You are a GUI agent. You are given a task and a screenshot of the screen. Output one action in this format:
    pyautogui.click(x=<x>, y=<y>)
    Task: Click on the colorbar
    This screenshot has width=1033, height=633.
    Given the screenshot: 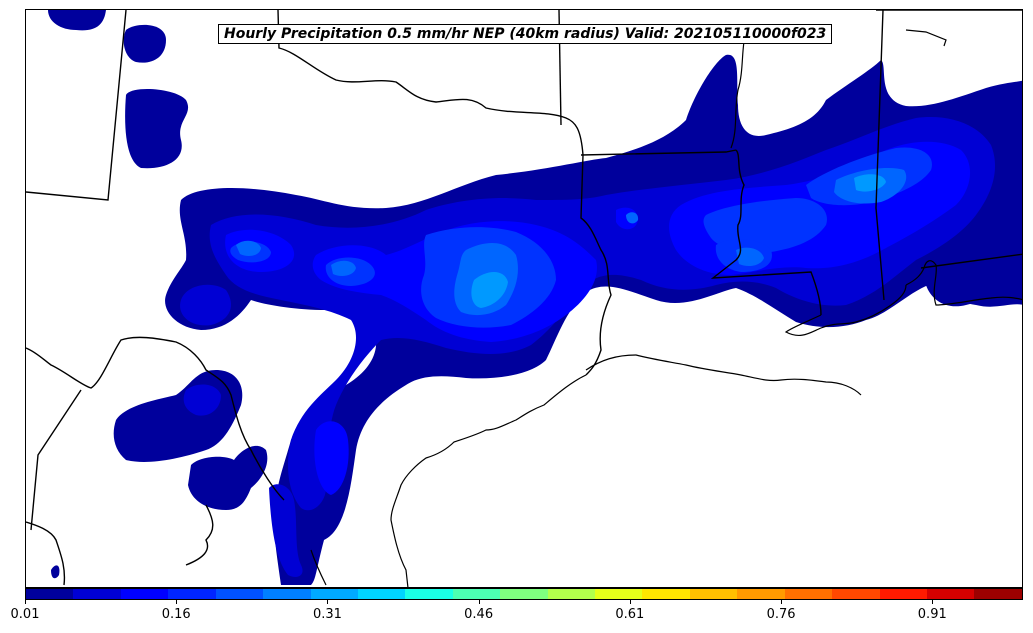 What is the action you would take?
    pyautogui.click(x=524, y=594)
    